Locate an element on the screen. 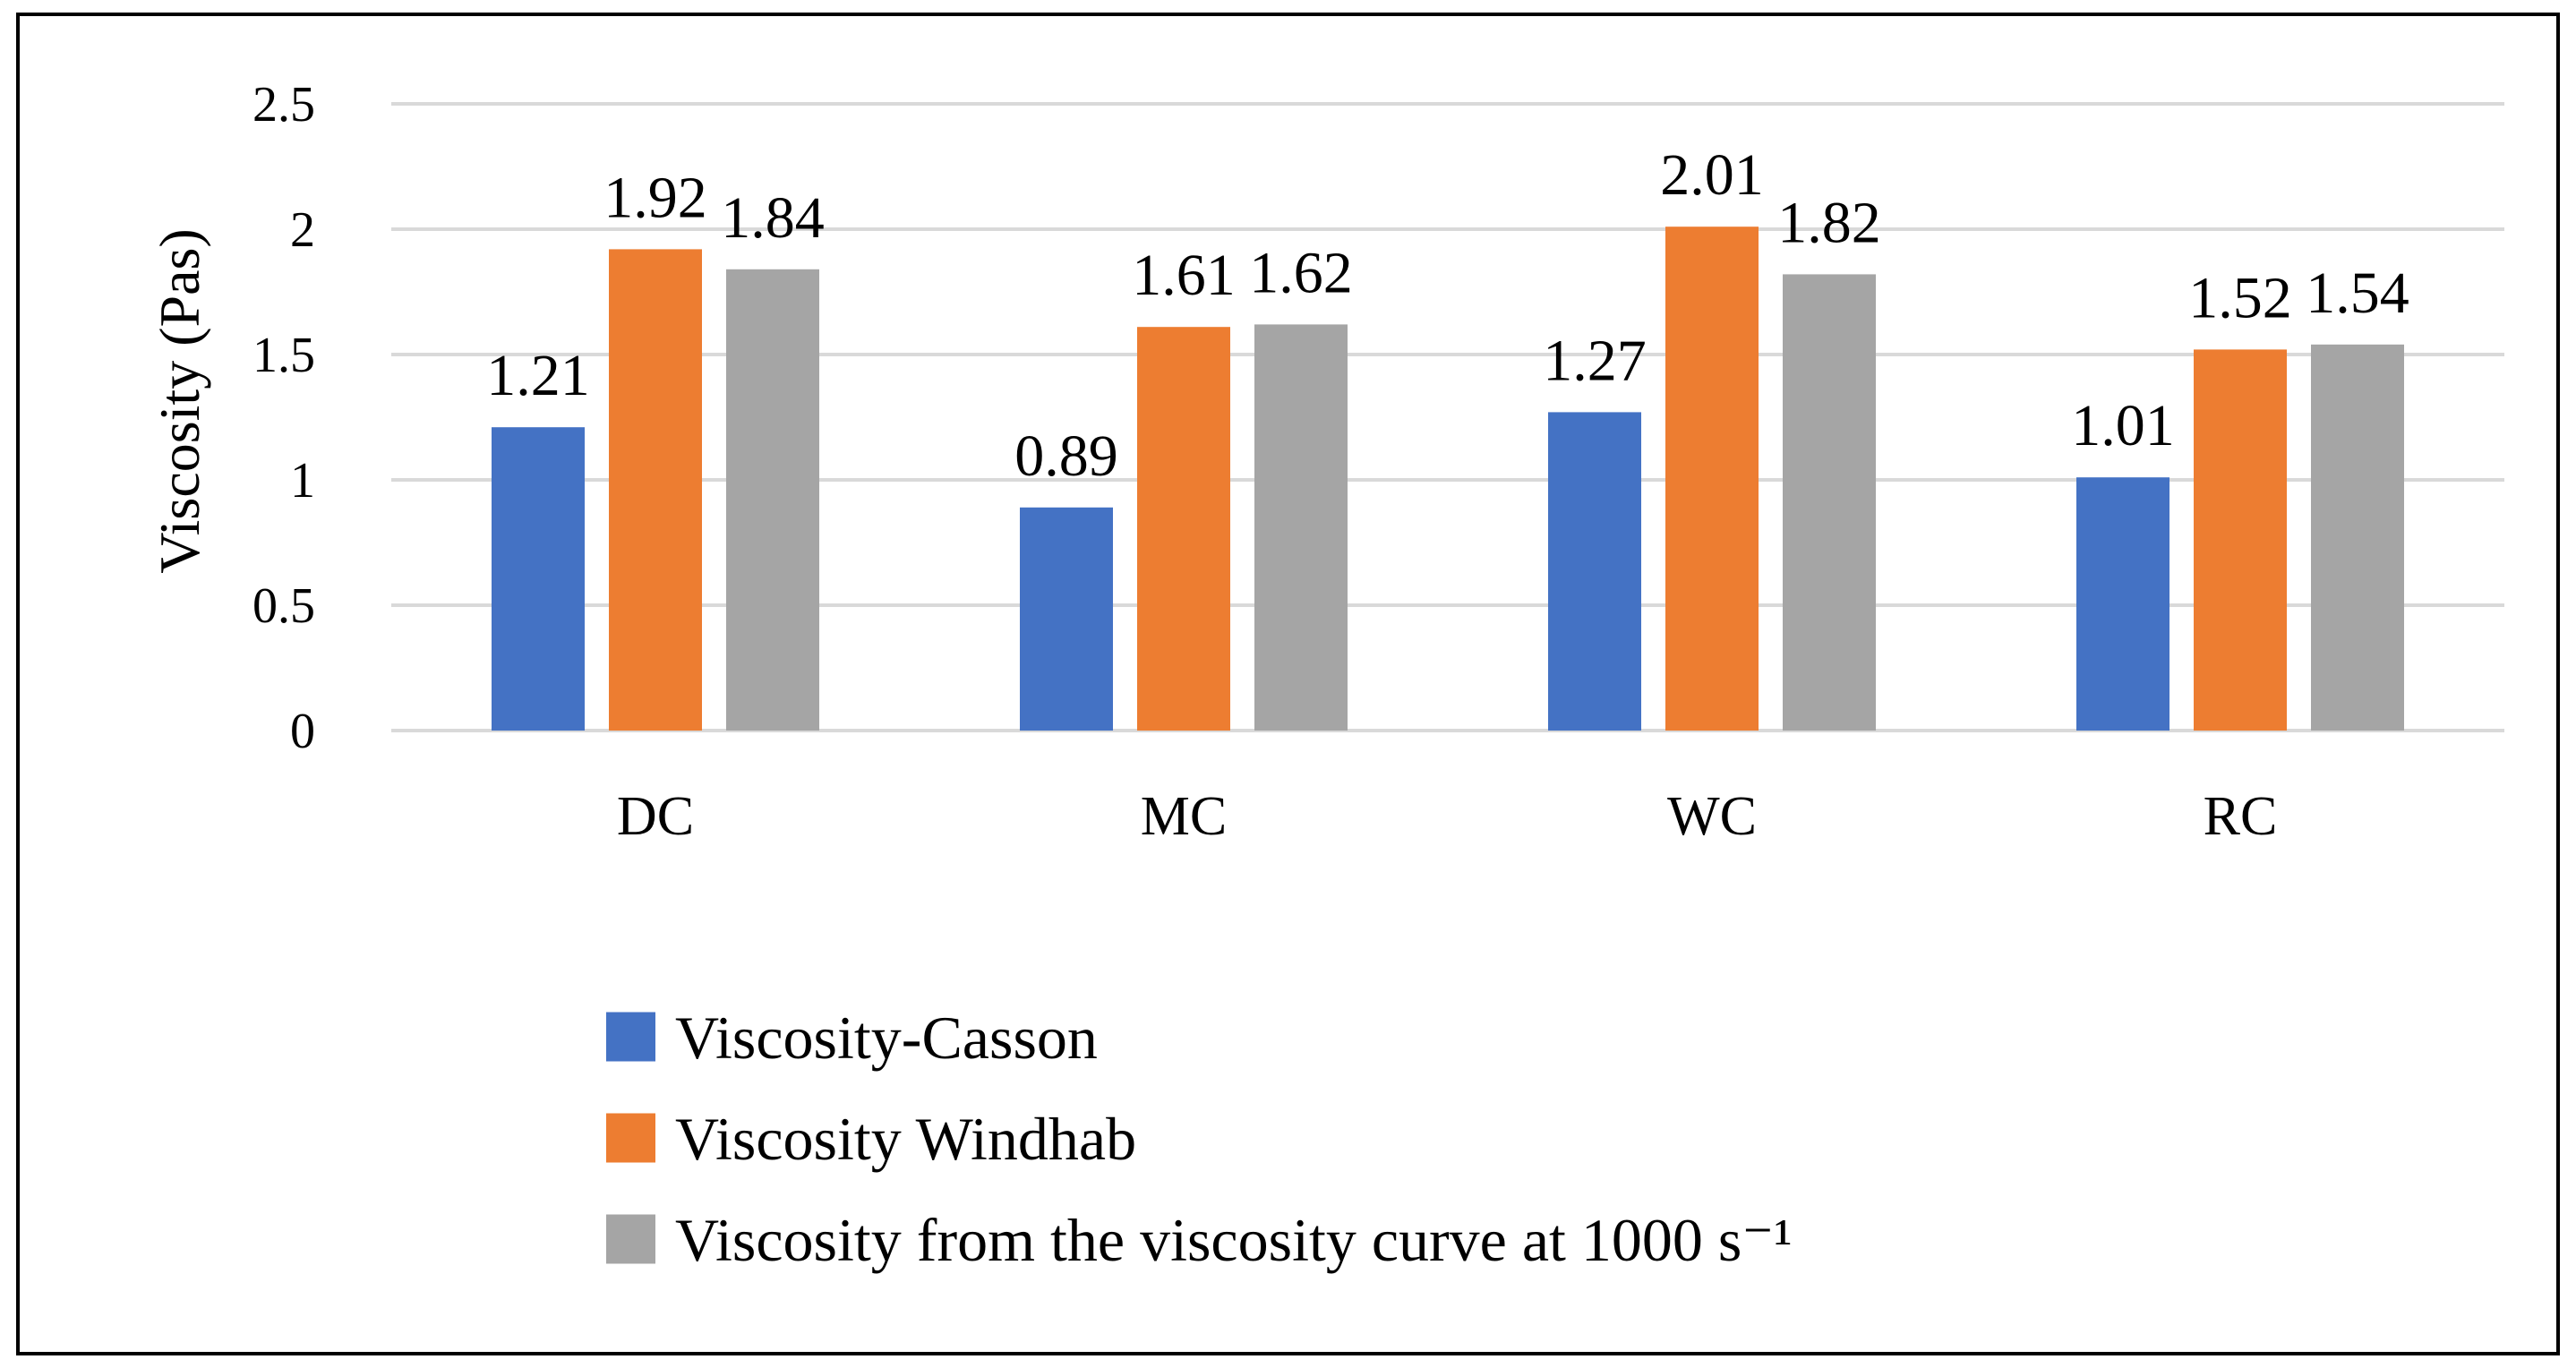 Image resolution: width=2576 pixels, height=1368 pixels. category-label-mc: MC is located at coordinates (1184, 816).